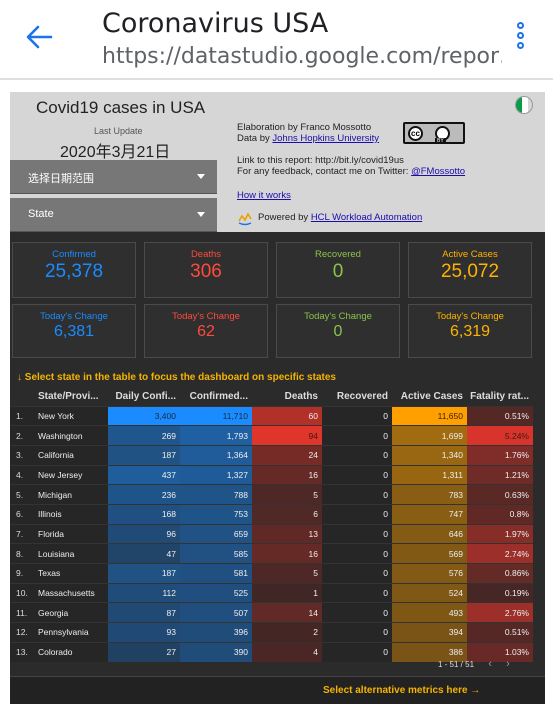  Describe the element at coordinates (216, 435) in the screenshot. I see `table-cell: 1,793` at that location.